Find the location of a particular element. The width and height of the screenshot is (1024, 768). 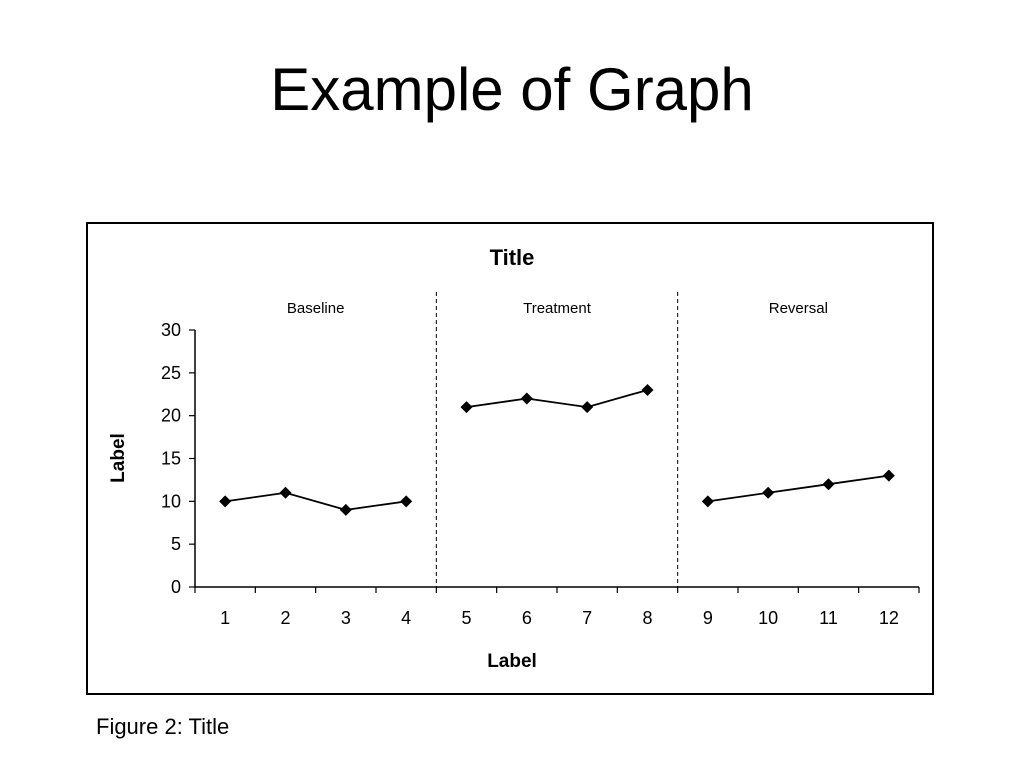

figure-caption: Figure 2: Title is located at coordinates (163, 726).